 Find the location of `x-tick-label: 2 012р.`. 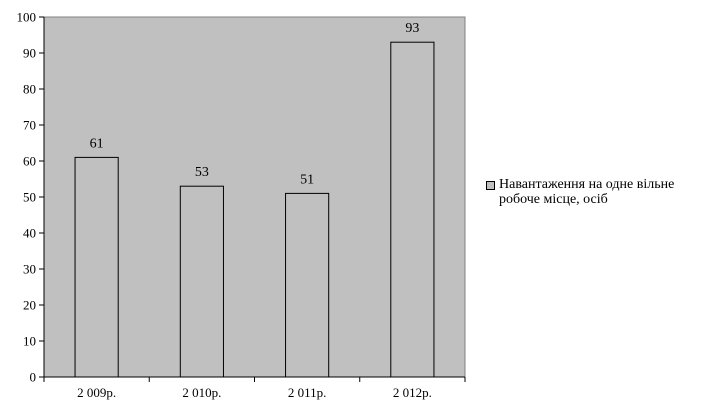

x-tick-label: 2 012р. is located at coordinates (412, 392).